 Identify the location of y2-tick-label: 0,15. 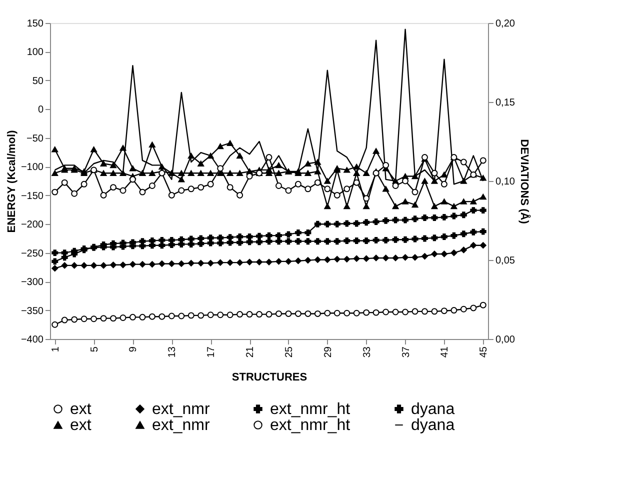
(506, 103).